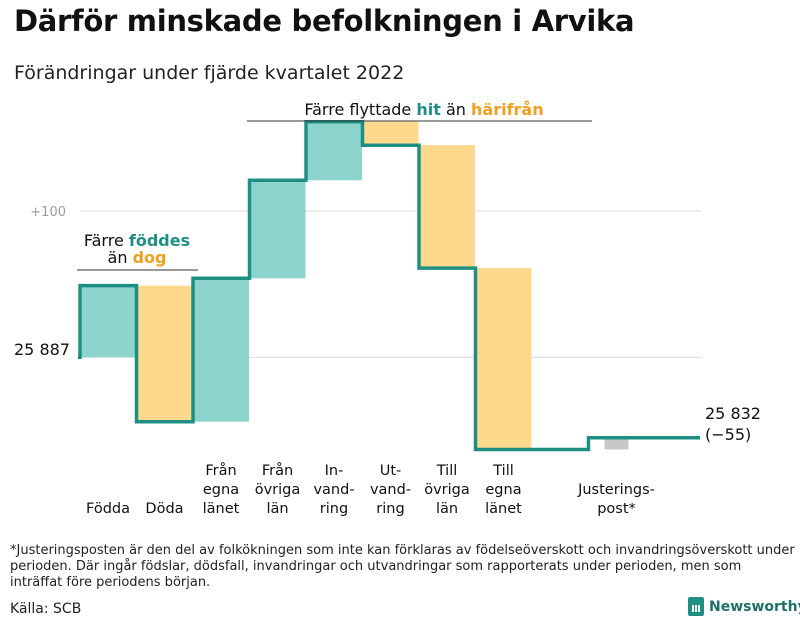 The width and height of the screenshot is (800, 625). I want to click on end-change-label: (−55), so click(728, 434).